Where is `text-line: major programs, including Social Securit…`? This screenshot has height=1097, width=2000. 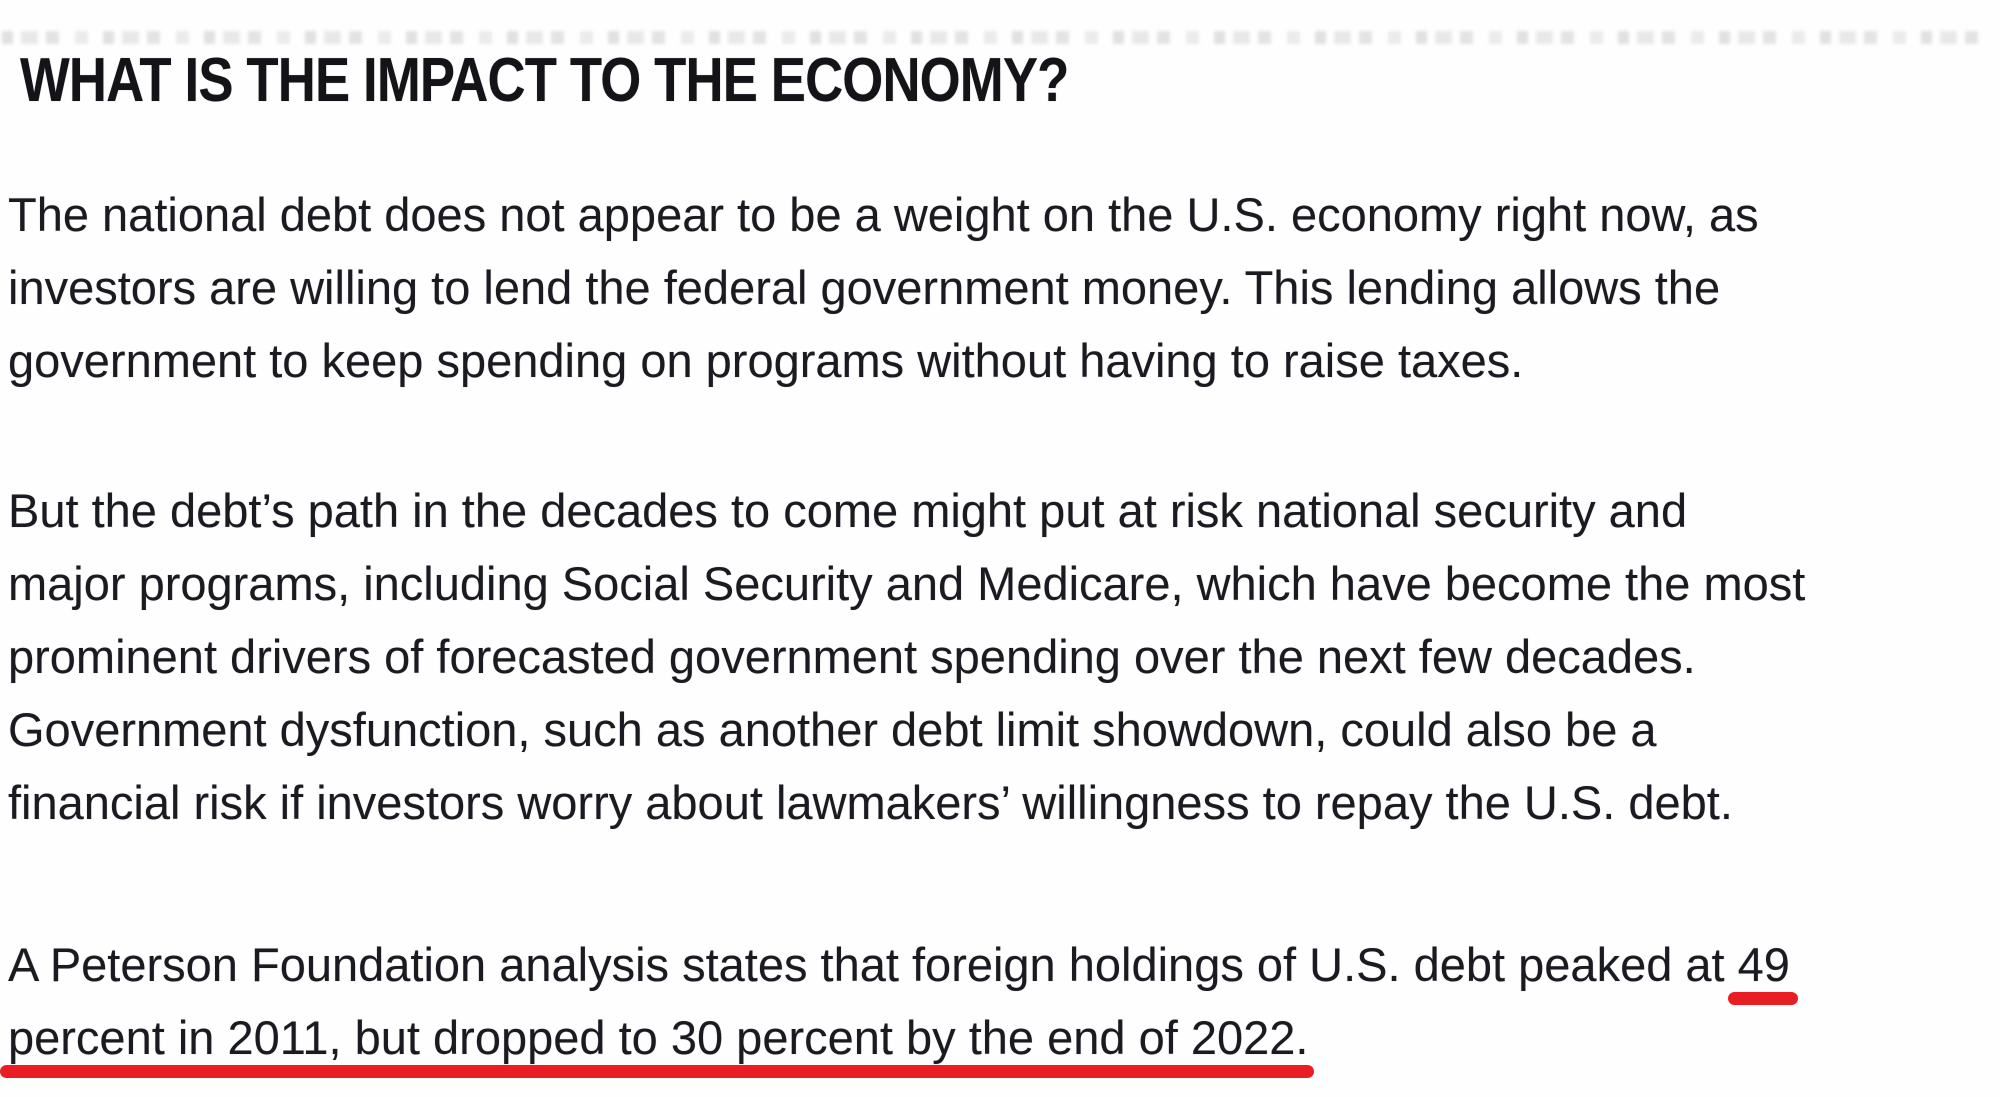 text-line: major programs, including Social Securit… is located at coordinates (907, 583).